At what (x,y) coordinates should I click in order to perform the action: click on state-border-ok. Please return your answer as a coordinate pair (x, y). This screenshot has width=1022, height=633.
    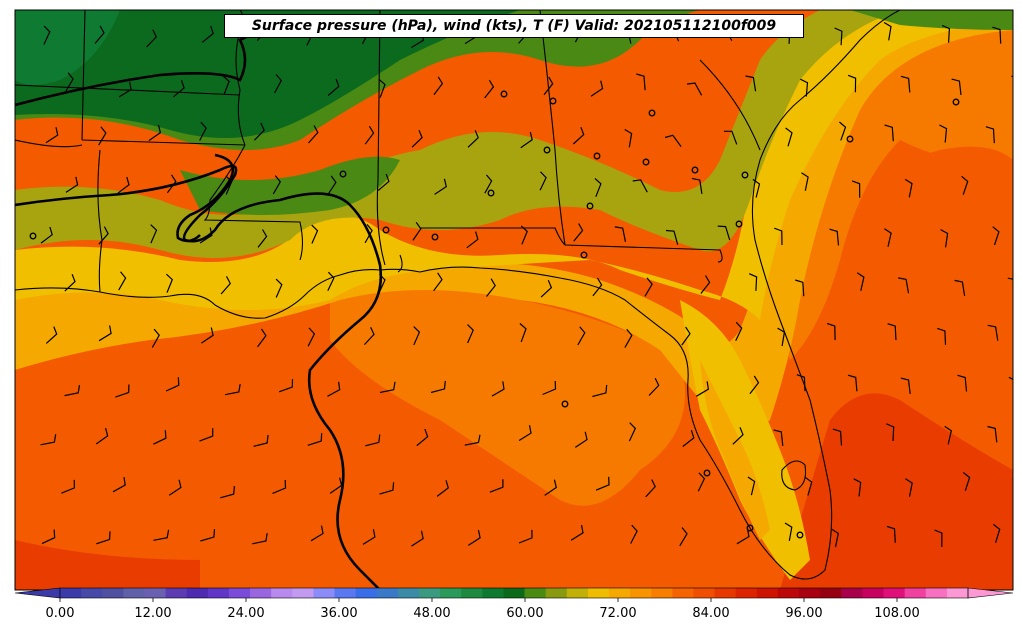
    Looking at the image, I should click on (49, 143).